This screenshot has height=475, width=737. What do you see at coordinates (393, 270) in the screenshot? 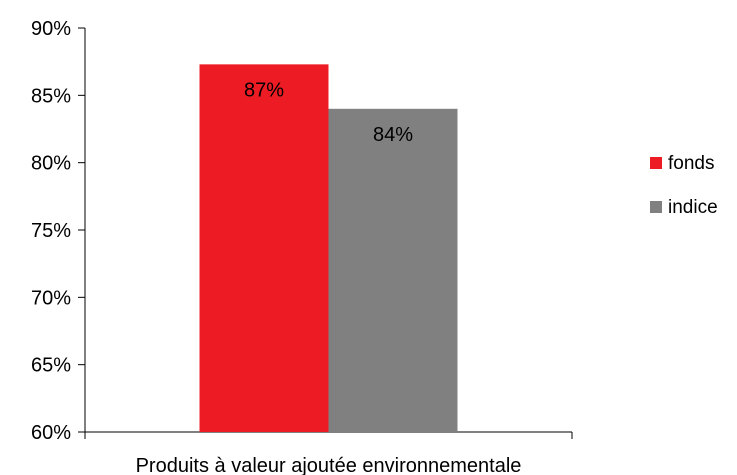
I see `bar-indice` at bounding box center [393, 270].